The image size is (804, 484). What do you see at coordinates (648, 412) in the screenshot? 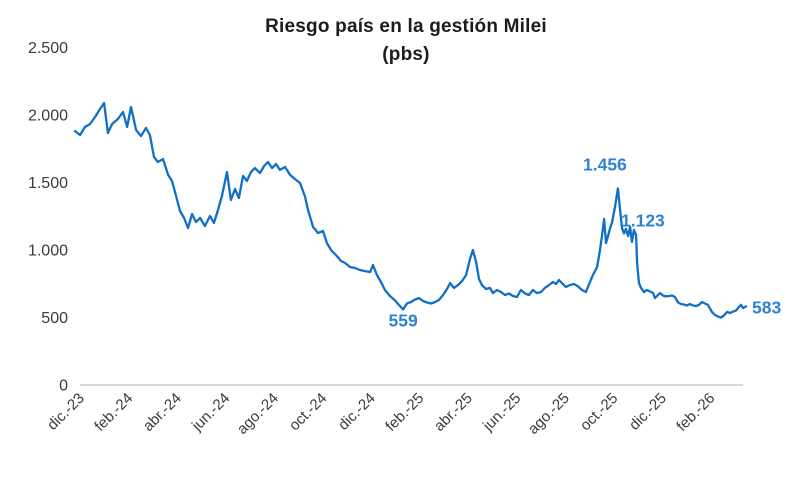
I see `x-tick-label: dic.-25` at bounding box center [648, 412].